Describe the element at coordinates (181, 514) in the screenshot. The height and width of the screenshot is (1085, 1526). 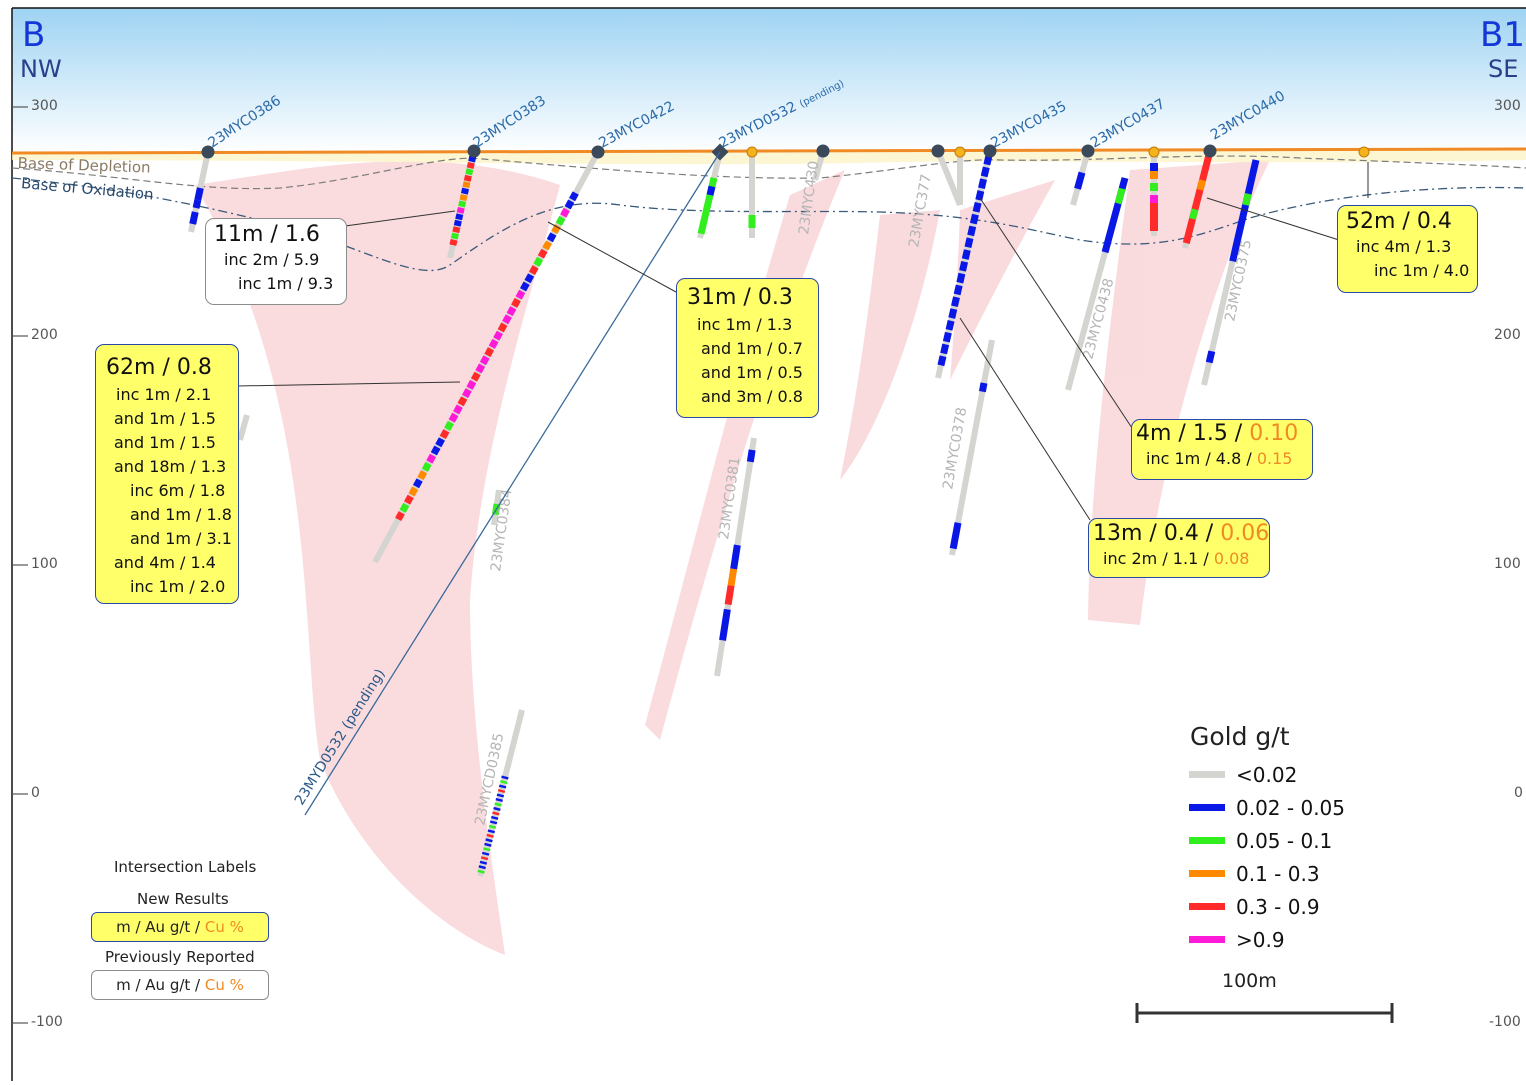
I see `intersection-line: and 1m / 1.8` at that location.